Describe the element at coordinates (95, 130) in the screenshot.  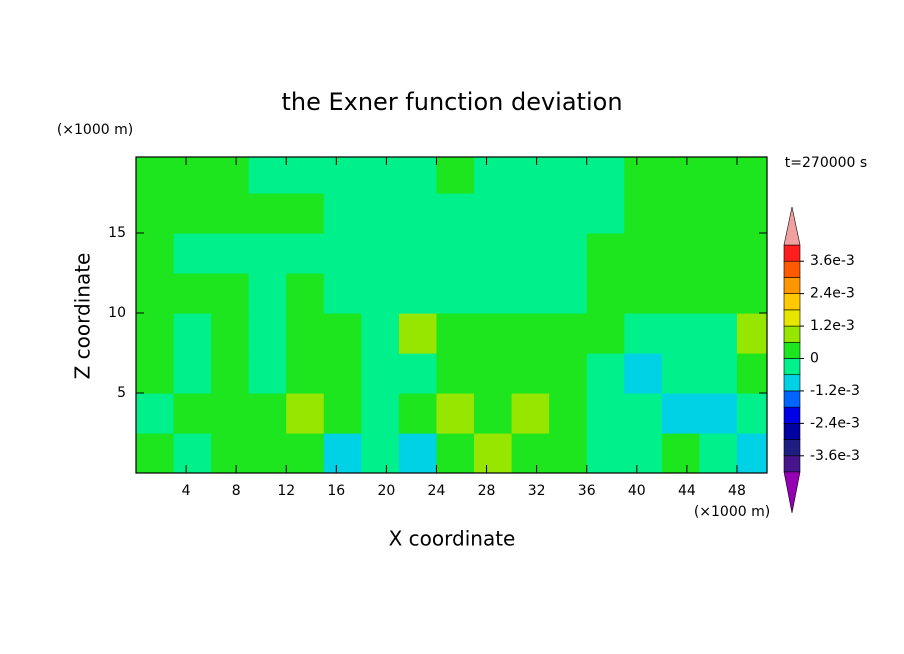
I see `y-unit: (×1000 m)` at that location.